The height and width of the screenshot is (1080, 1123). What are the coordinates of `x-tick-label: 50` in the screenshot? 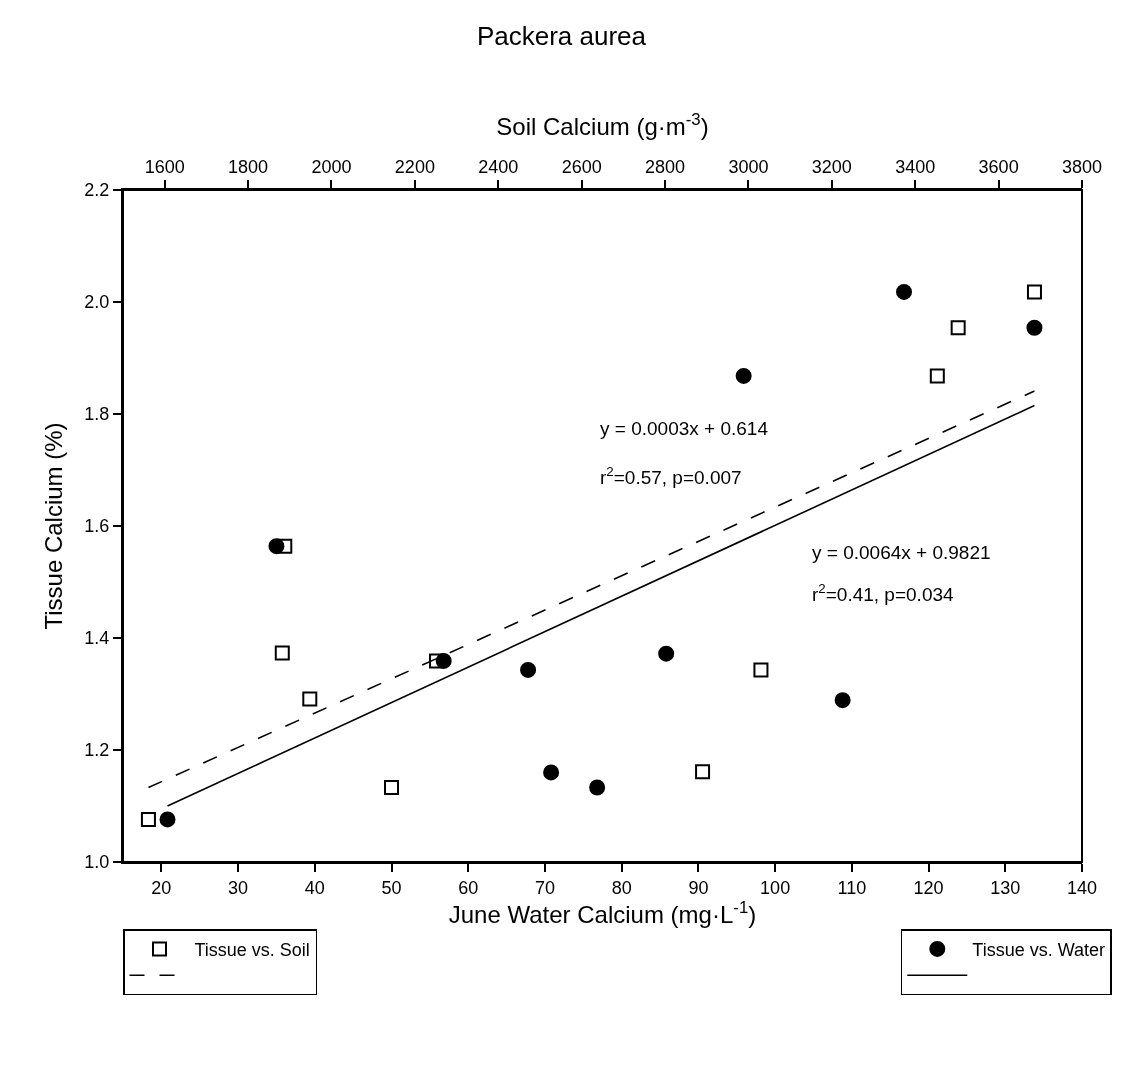 It's located at (391, 887).